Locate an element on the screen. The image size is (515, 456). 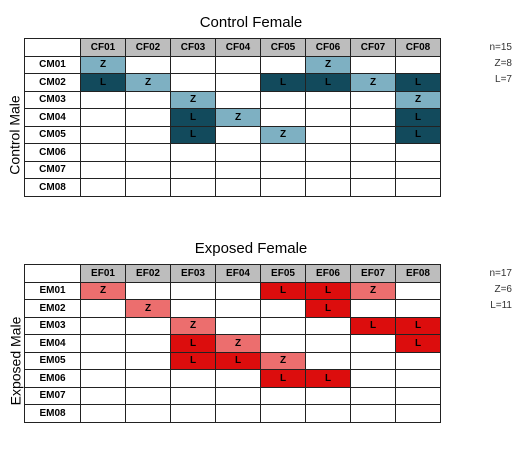
column-header: EF07 is located at coordinates (373, 273).